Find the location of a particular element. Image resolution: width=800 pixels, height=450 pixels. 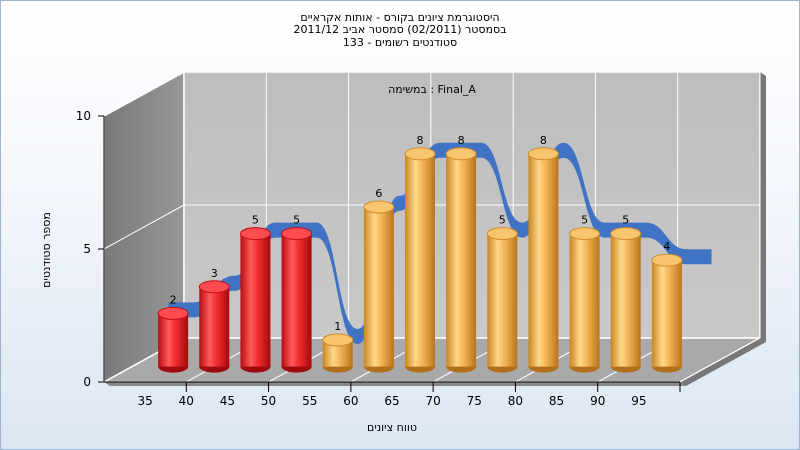

chart-title-line-3: סטודנטים רשומים - 133 is located at coordinates (400, 42).